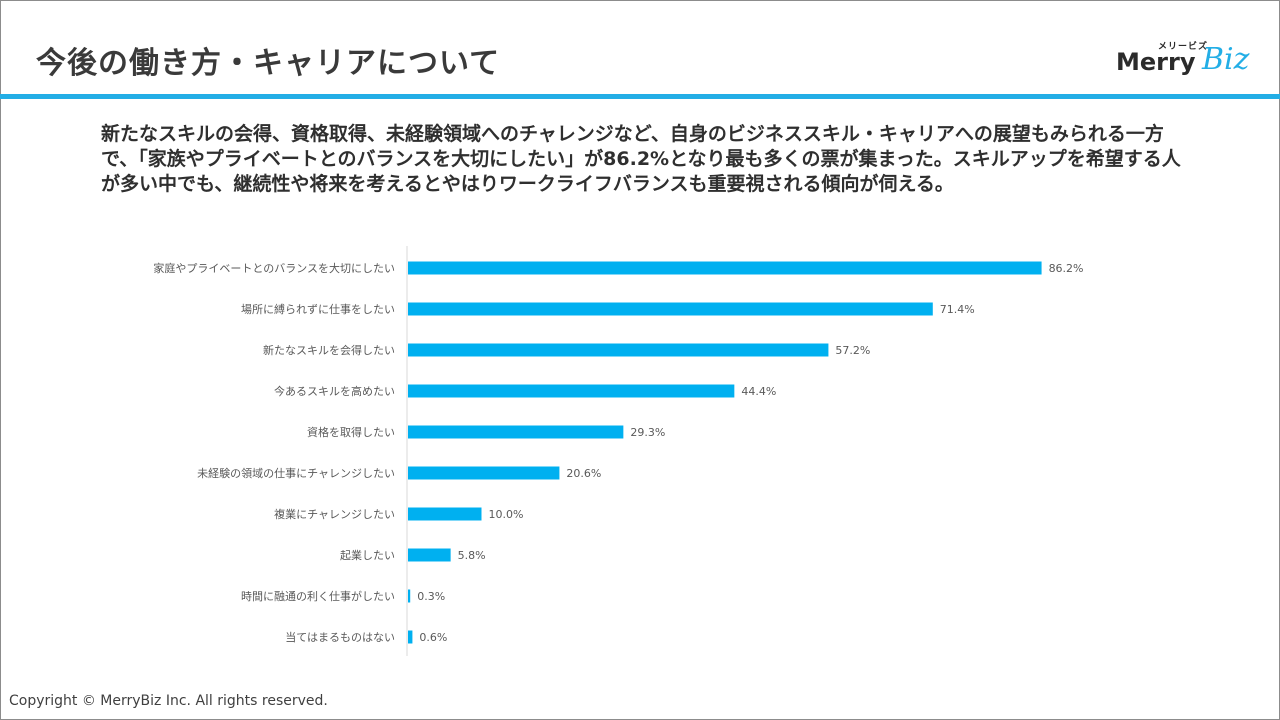 This screenshot has width=1280, height=720. Describe the element at coordinates (957, 309) in the screenshot. I see `value-label: 71.4%` at that location.